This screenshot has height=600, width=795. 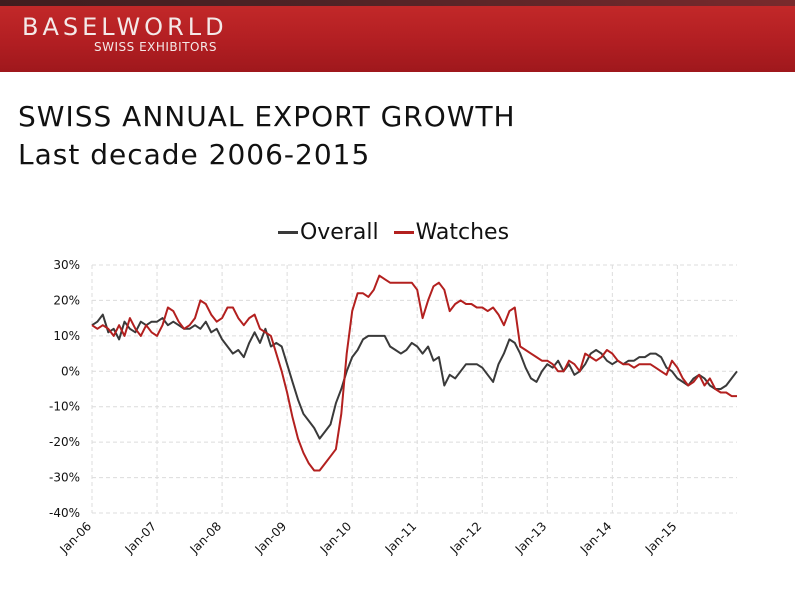 I want to click on x-tick-label: Jan-11, so click(x=401, y=538).